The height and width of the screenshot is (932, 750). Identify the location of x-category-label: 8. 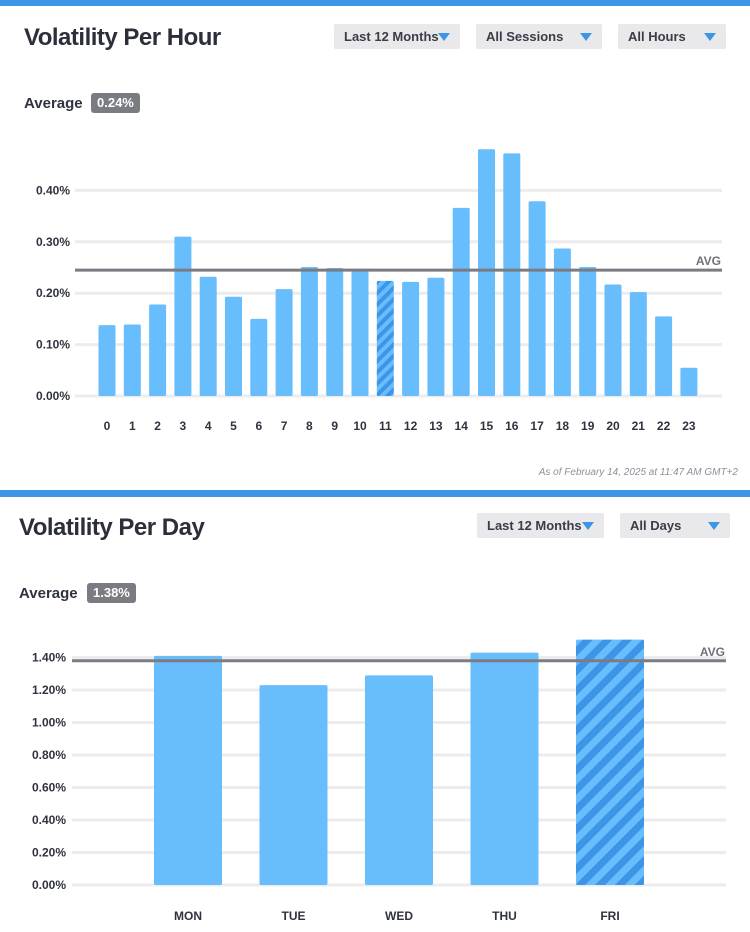
(309, 426).